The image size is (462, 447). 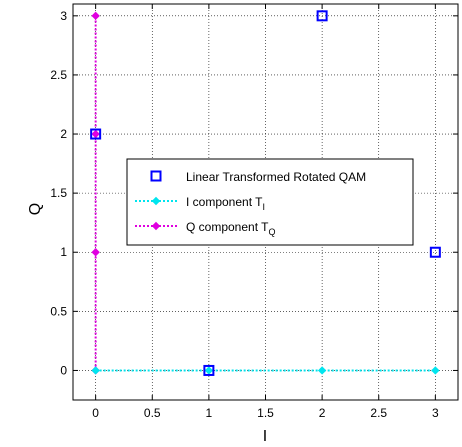 I want to click on x-tick-label: 3, so click(x=435, y=413).